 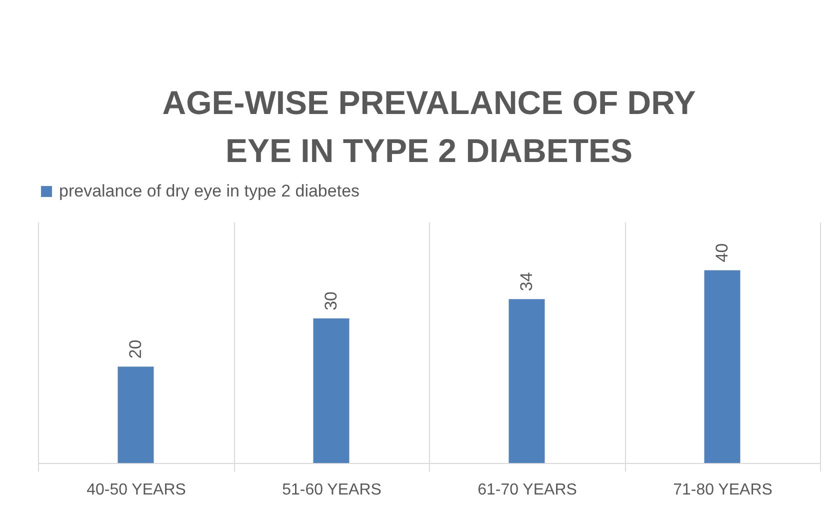 I want to click on x-tick-label: 40-50 YEARS, so click(x=136, y=490).